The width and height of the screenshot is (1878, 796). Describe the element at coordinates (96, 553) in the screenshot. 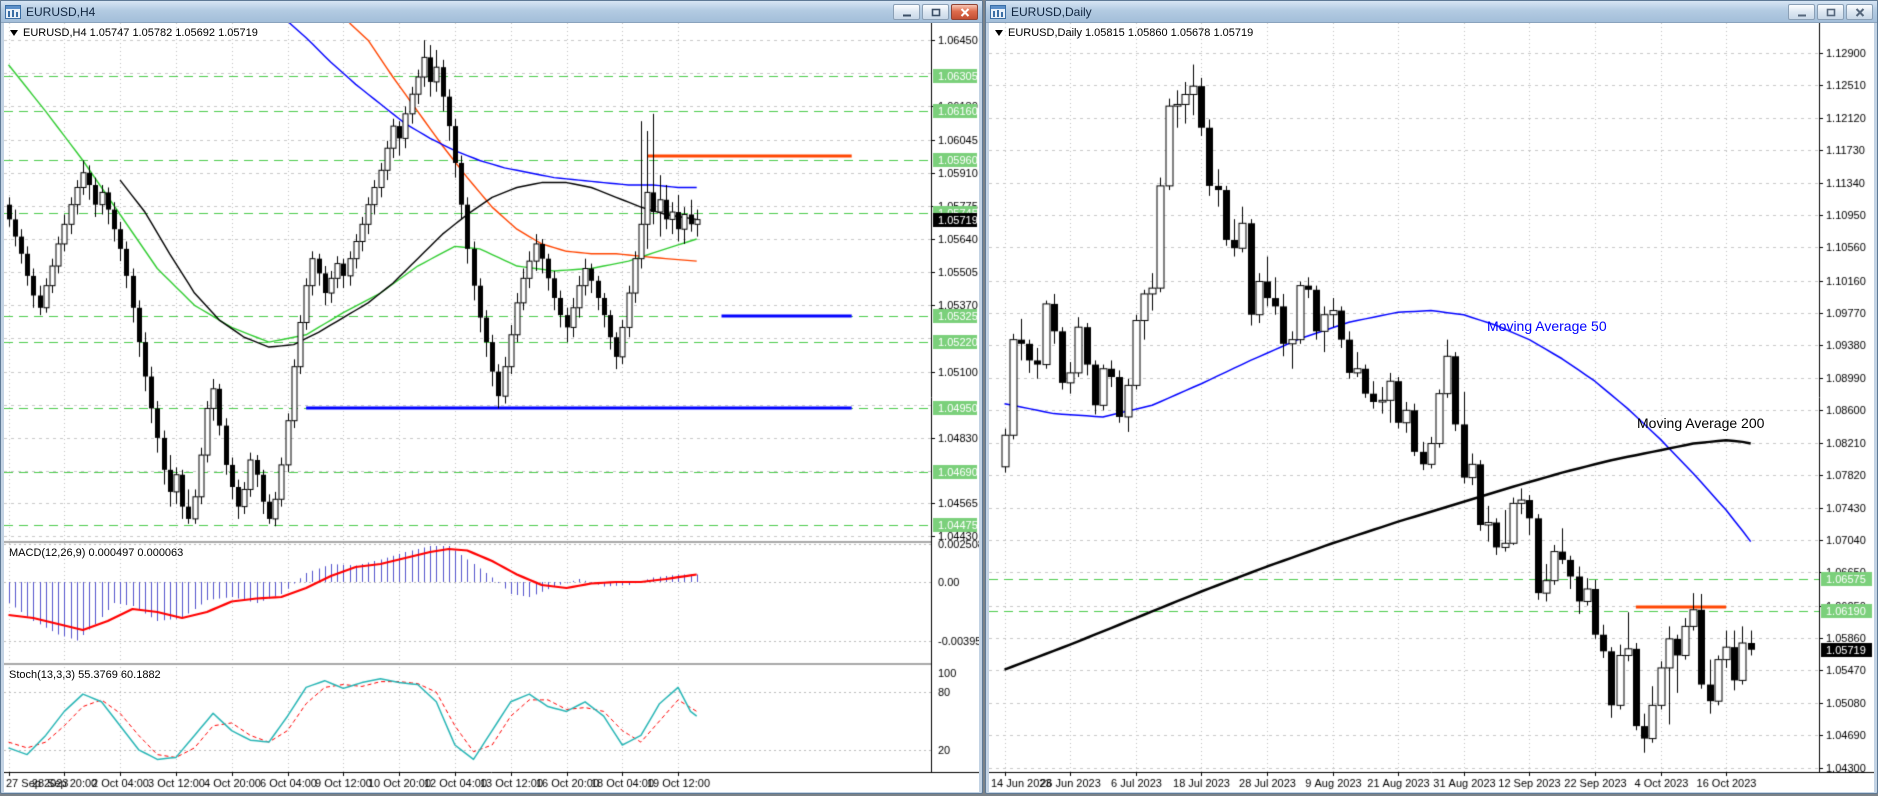

I see `macd-label: MACD(12,26,9) 0.000497 0.000063` at that location.